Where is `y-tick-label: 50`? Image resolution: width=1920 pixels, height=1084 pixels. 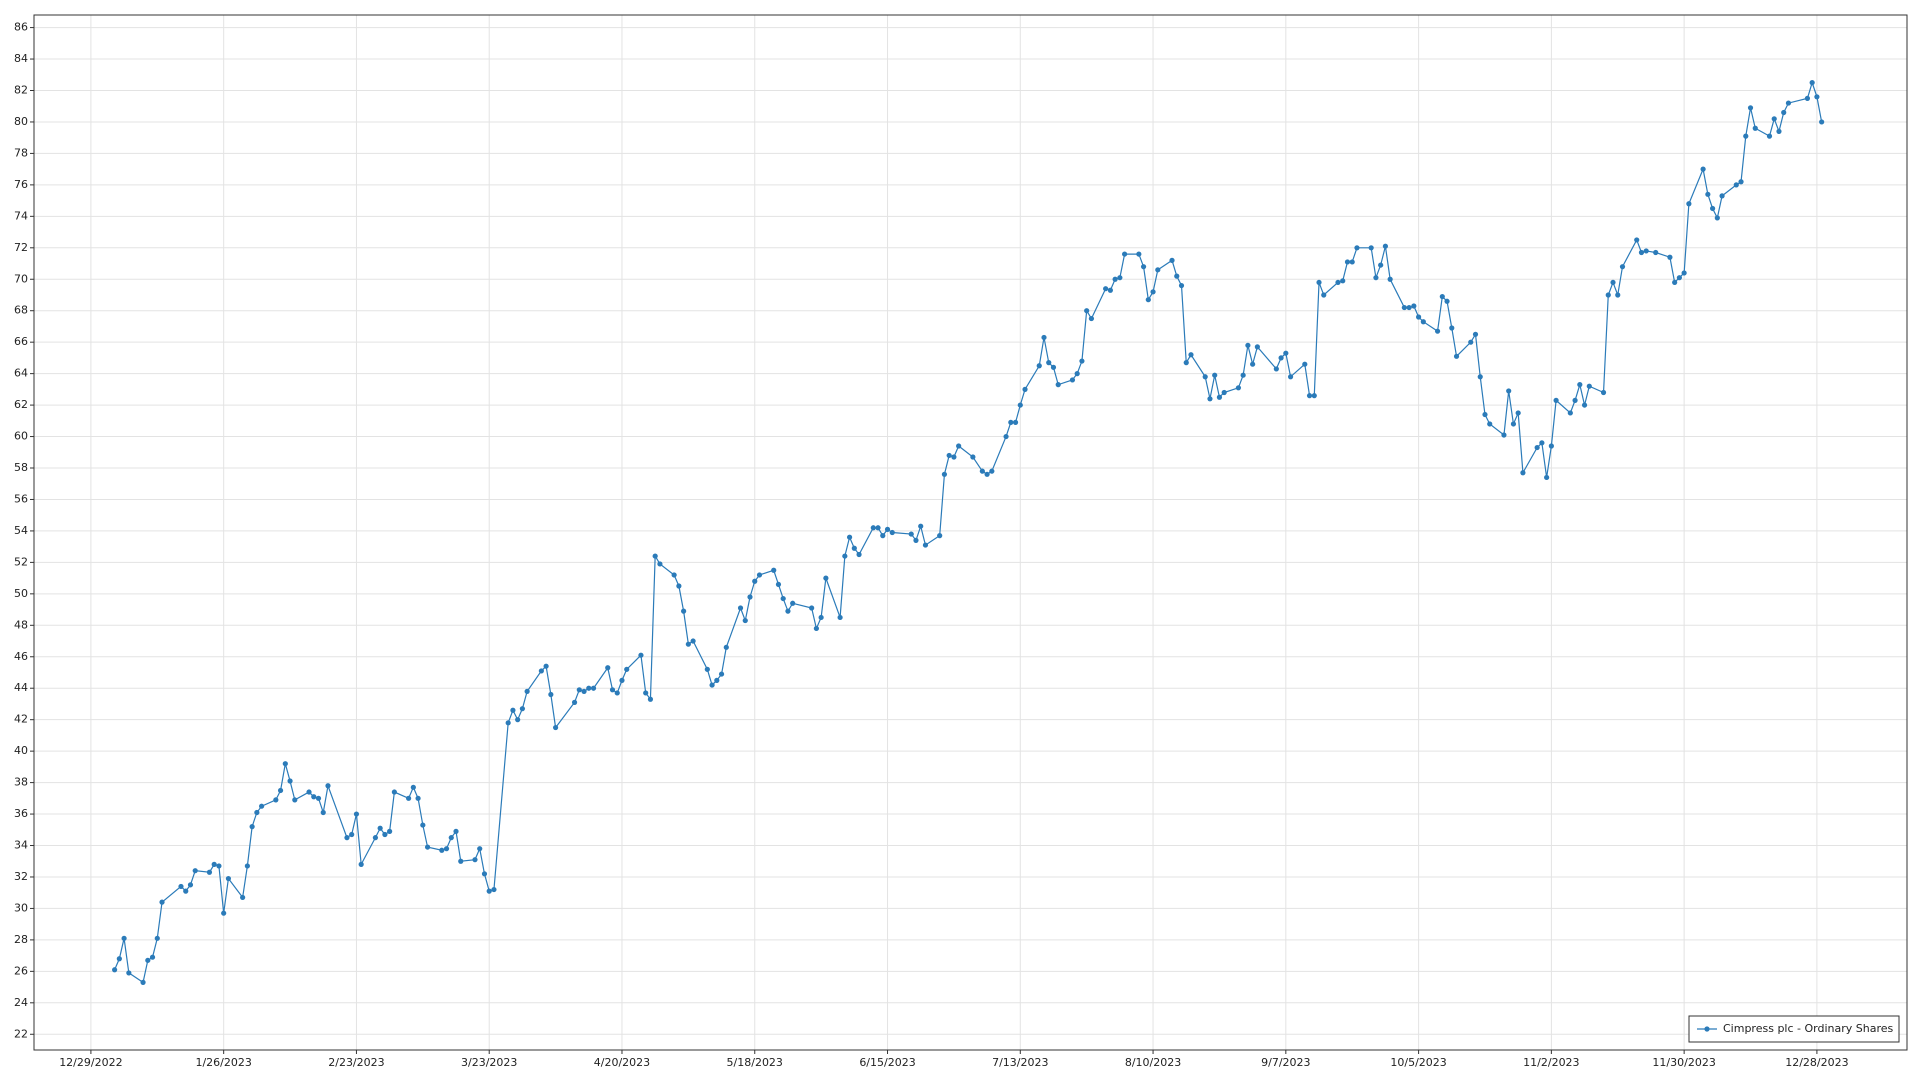
y-tick-label: 50 is located at coordinates (21, 593).